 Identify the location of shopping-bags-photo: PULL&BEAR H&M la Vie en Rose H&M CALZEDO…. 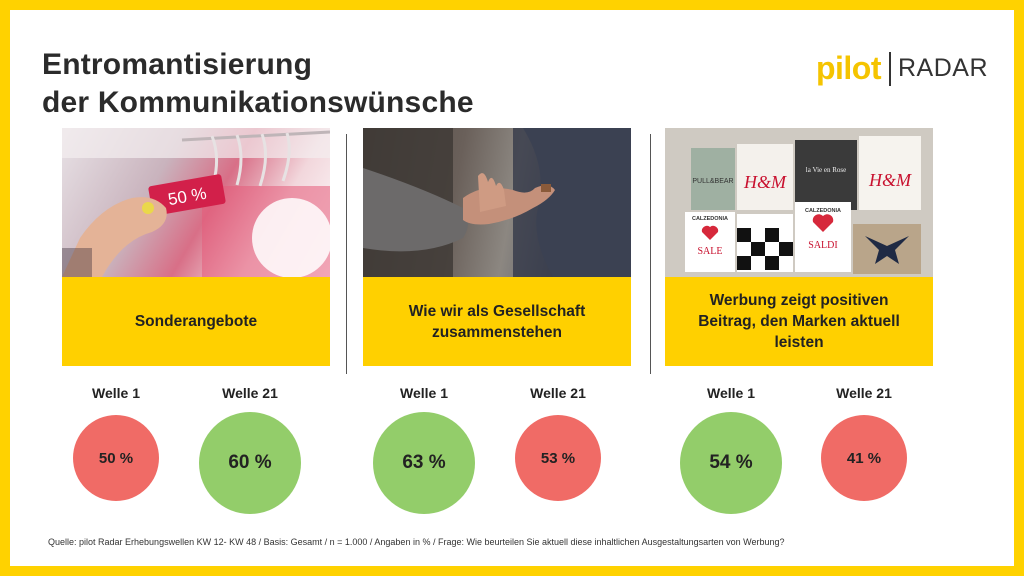
(799, 202).